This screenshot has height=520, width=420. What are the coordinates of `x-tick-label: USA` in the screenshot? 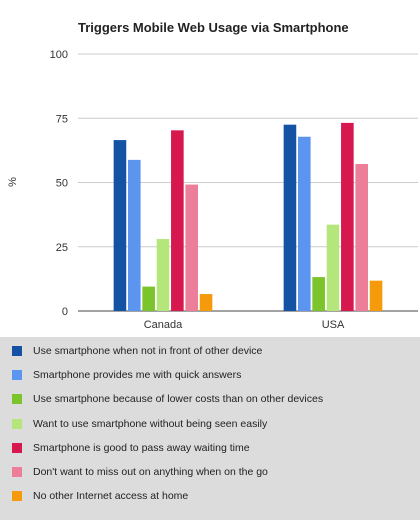 It's located at (333, 325).